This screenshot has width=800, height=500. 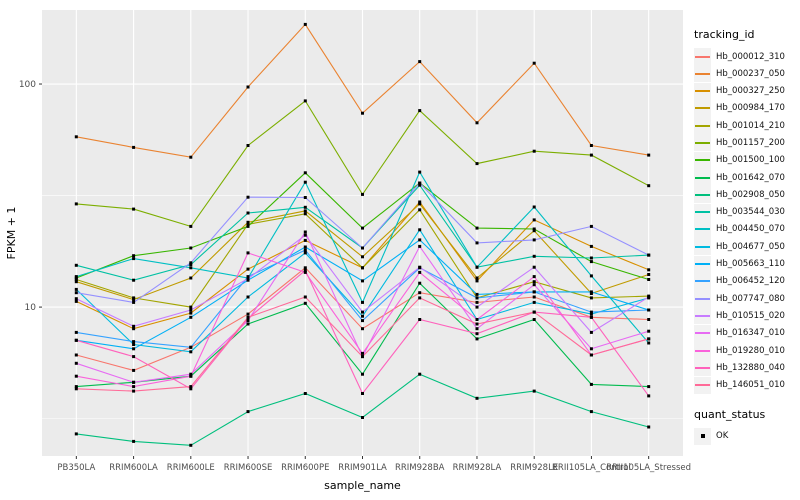 I want to click on x-tick-label: RRIM600SE, so click(x=248, y=468).